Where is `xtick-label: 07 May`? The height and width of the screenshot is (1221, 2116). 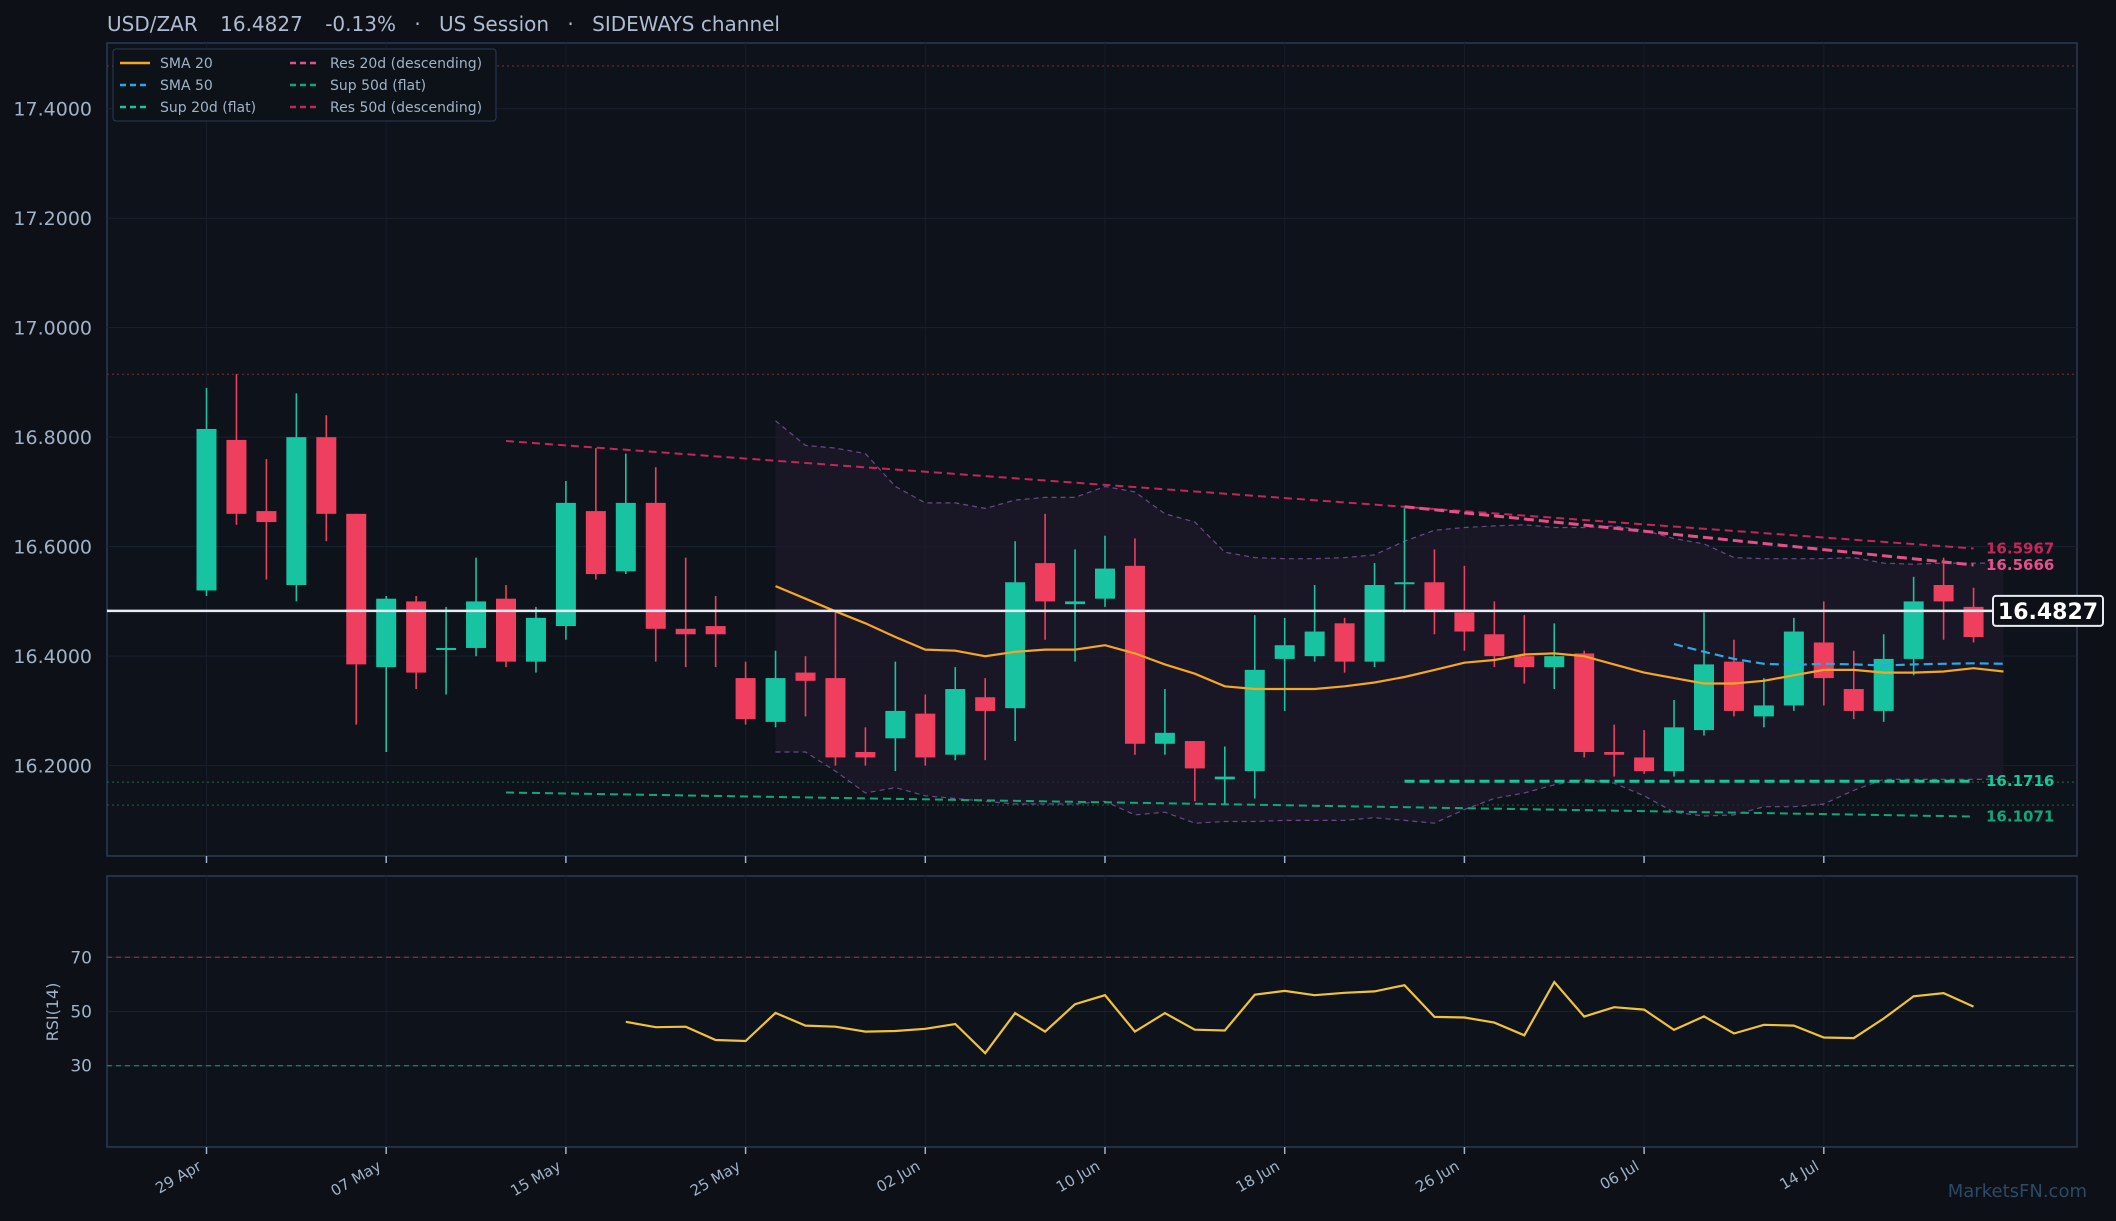
xtick-label: 07 May is located at coordinates (356, 1178).